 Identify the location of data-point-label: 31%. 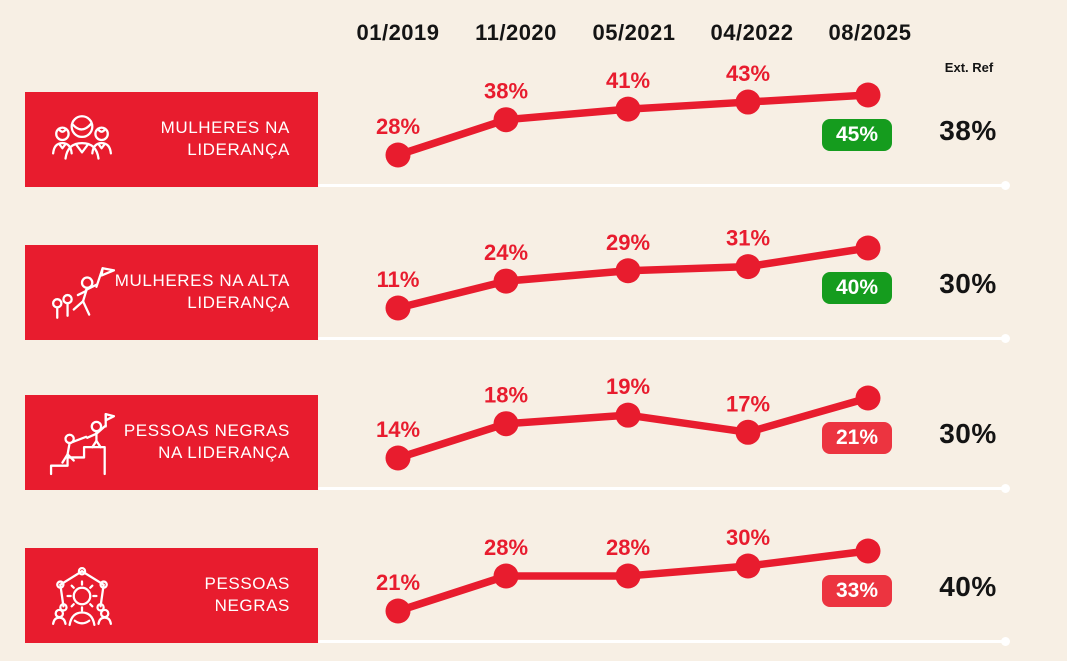
(748, 238).